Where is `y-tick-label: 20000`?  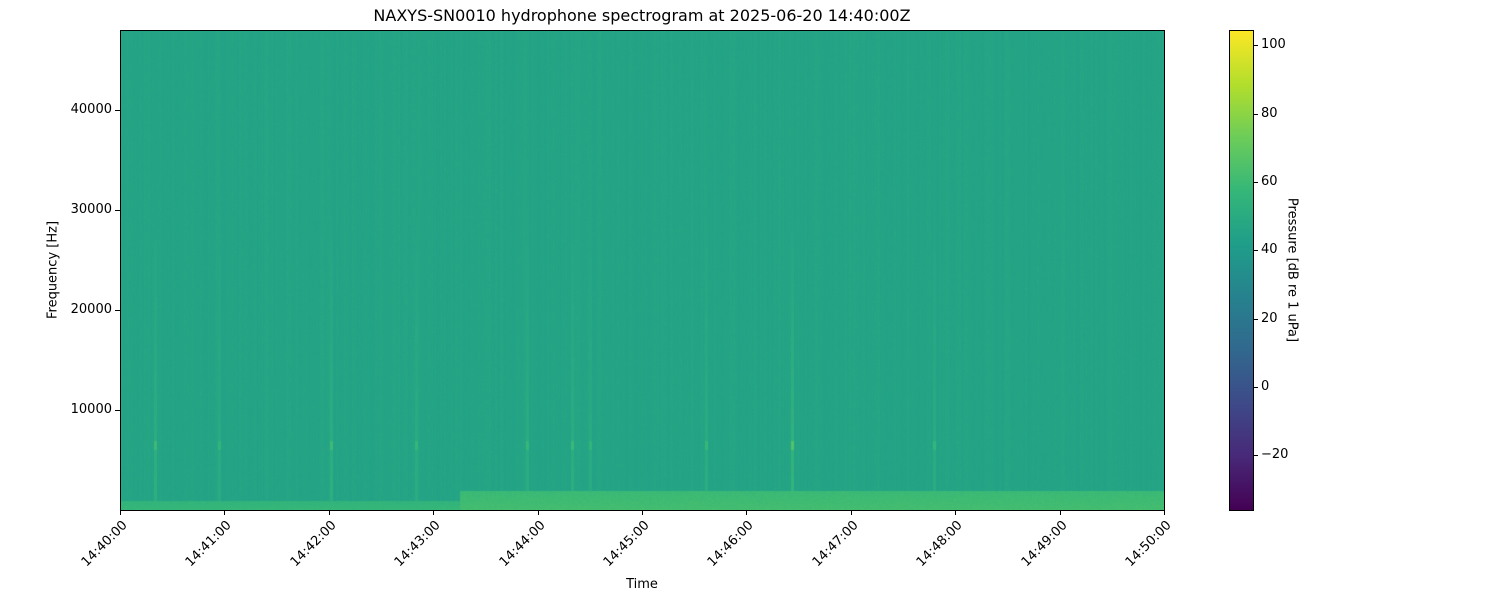 y-tick-label: 20000 is located at coordinates (91, 309).